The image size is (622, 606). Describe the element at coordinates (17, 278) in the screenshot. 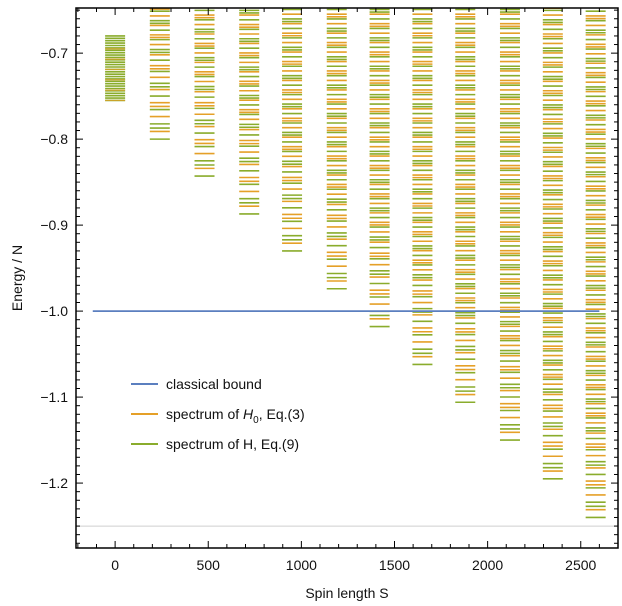

I see `y-axis-label: Energy / N` at that location.